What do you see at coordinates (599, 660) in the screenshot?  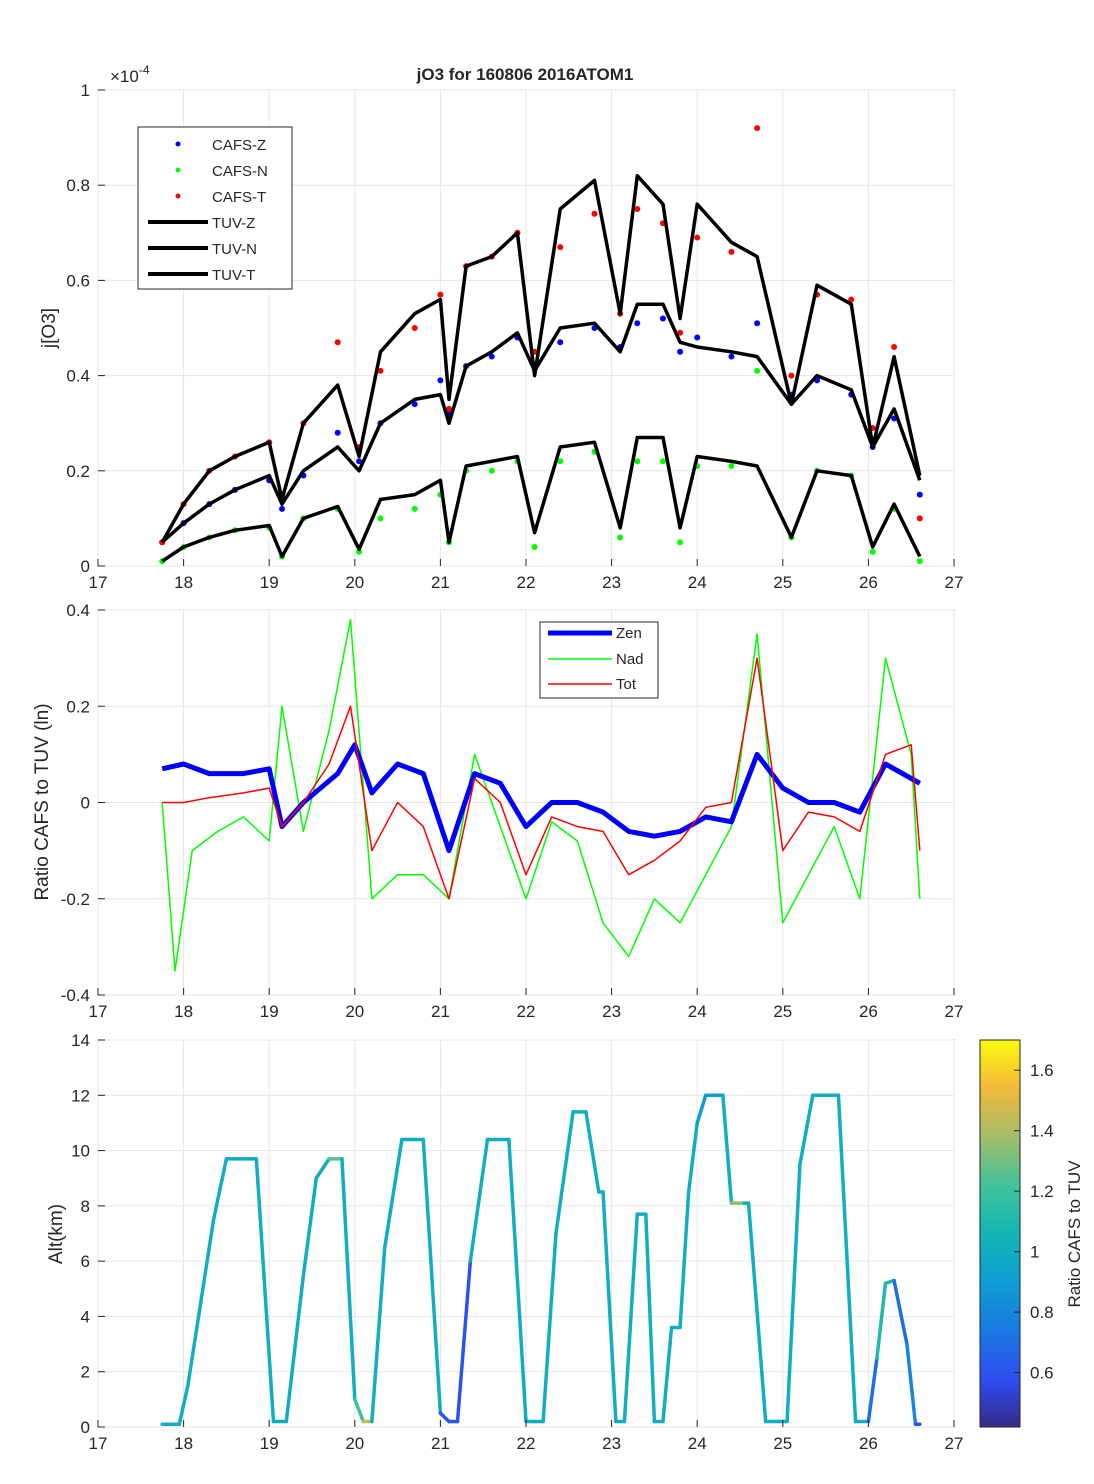 I see `panel-2-legend: Zen Nad Tot` at bounding box center [599, 660].